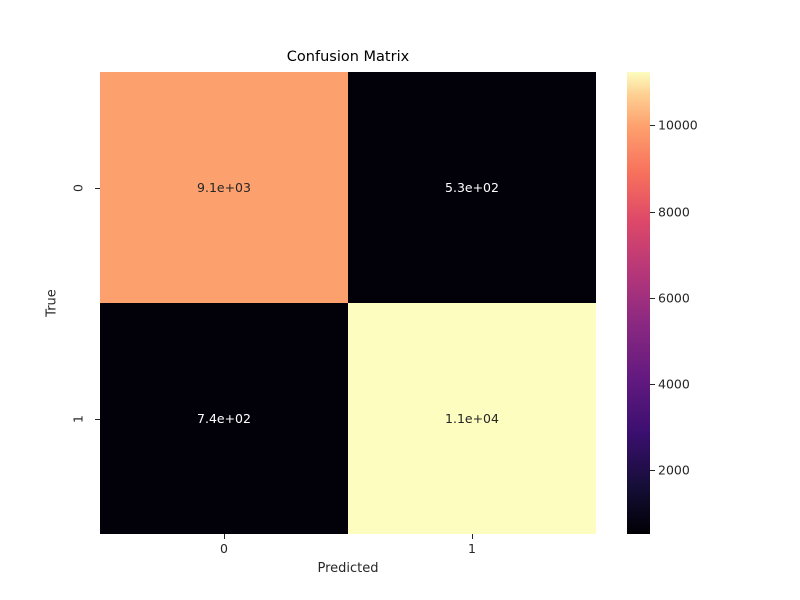 The height and width of the screenshot is (600, 800). I want to click on cell-true1-pred0: 7.4e+02, so click(224, 418).